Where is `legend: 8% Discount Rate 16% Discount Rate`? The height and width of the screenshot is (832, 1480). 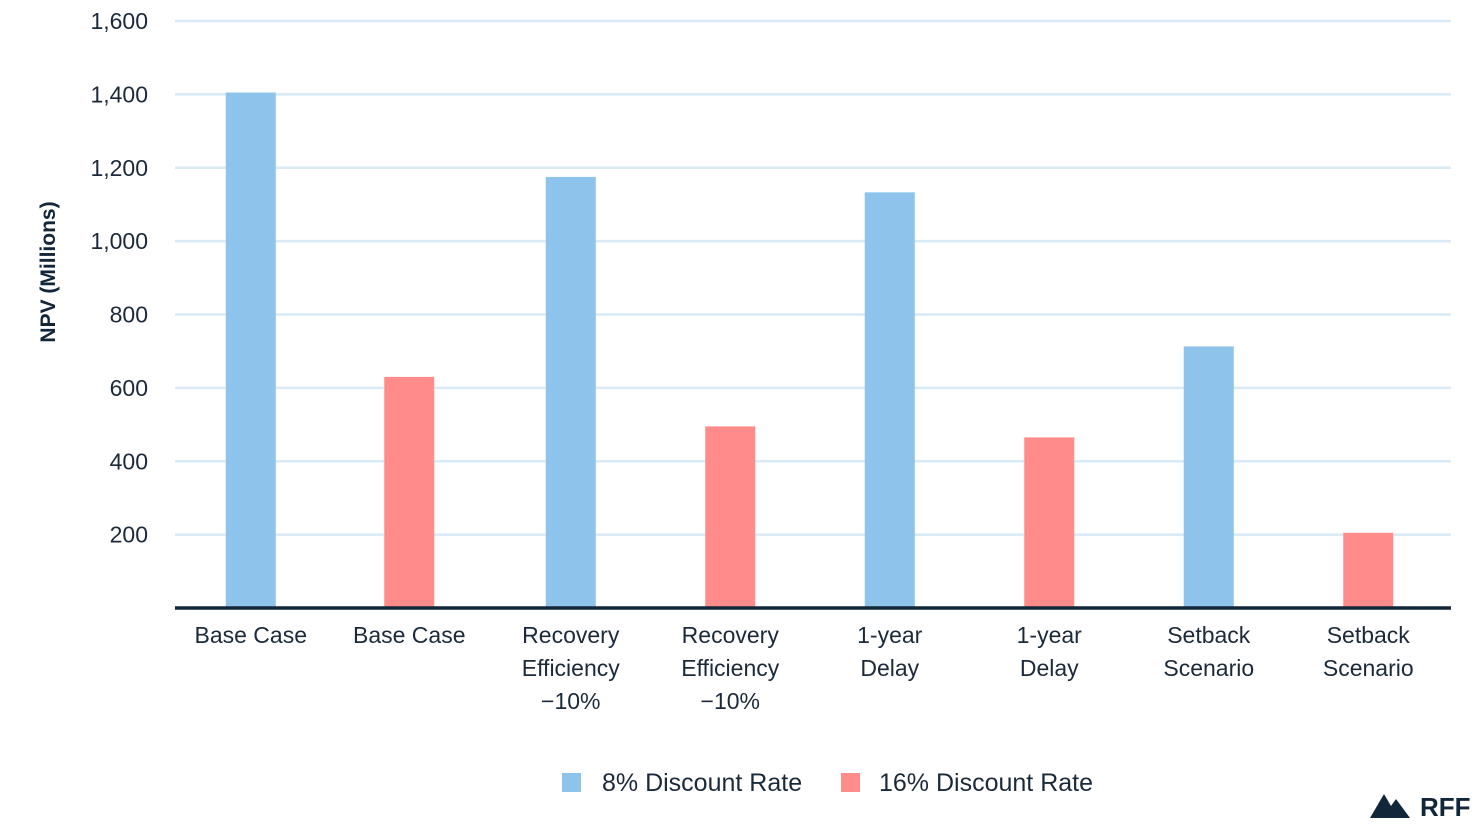
legend: 8% Discount Rate 16% Discount Rate is located at coordinates (827, 783).